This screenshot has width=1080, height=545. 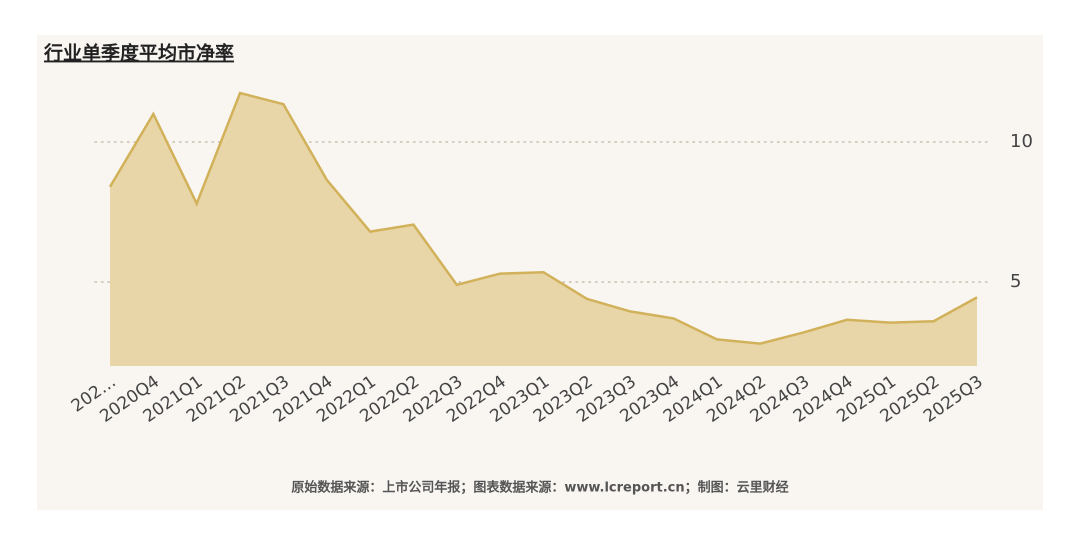 What do you see at coordinates (138, 53) in the screenshot?
I see `chart-title: 行业单季度平均市净率` at bounding box center [138, 53].